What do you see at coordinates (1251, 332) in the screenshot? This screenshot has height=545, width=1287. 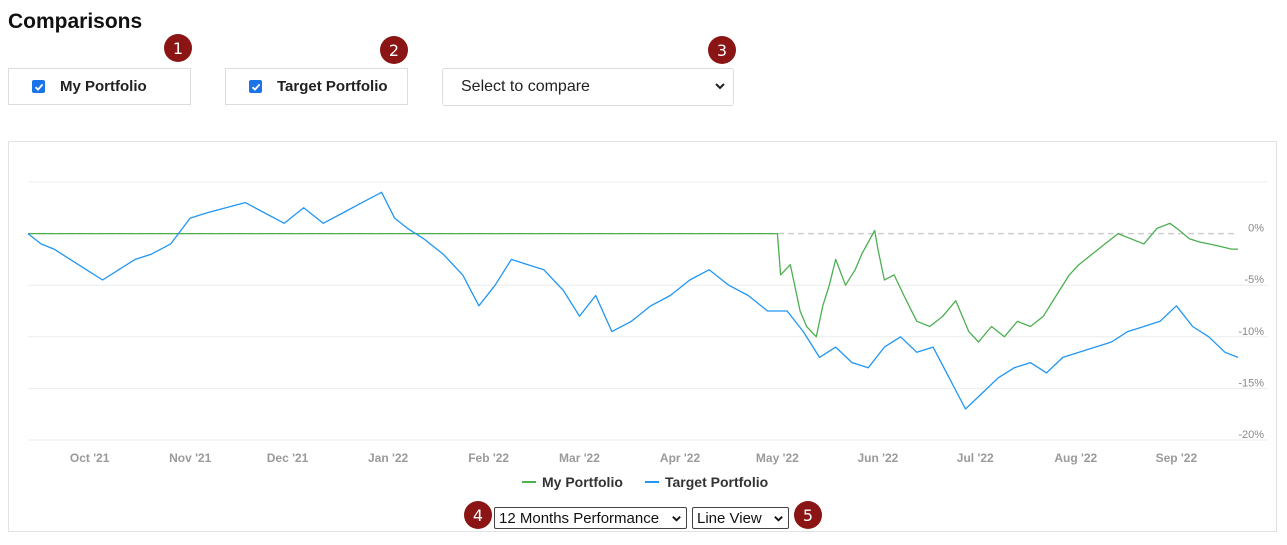 I see `y-tick-label: -10%` at bounding box center [1251, 332].